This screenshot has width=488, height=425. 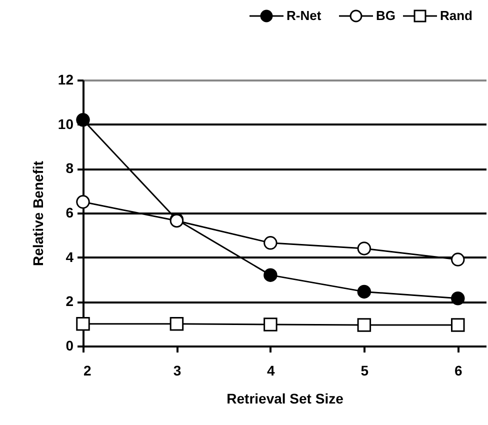 What do you see at coordinates (177, 370) in the screenshot?
I see `x-tick-label: 3` at bounding box center [177, 370].